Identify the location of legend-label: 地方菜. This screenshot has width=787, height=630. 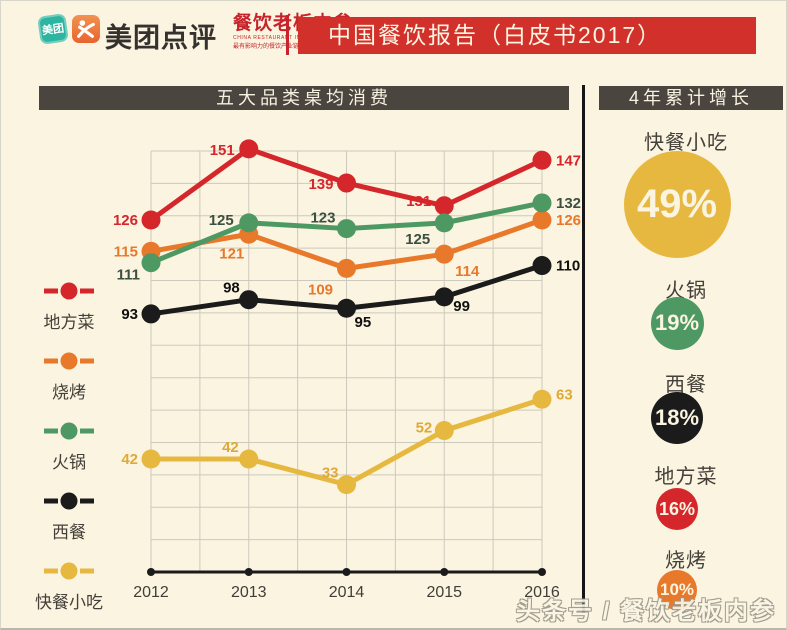
(69, 322).